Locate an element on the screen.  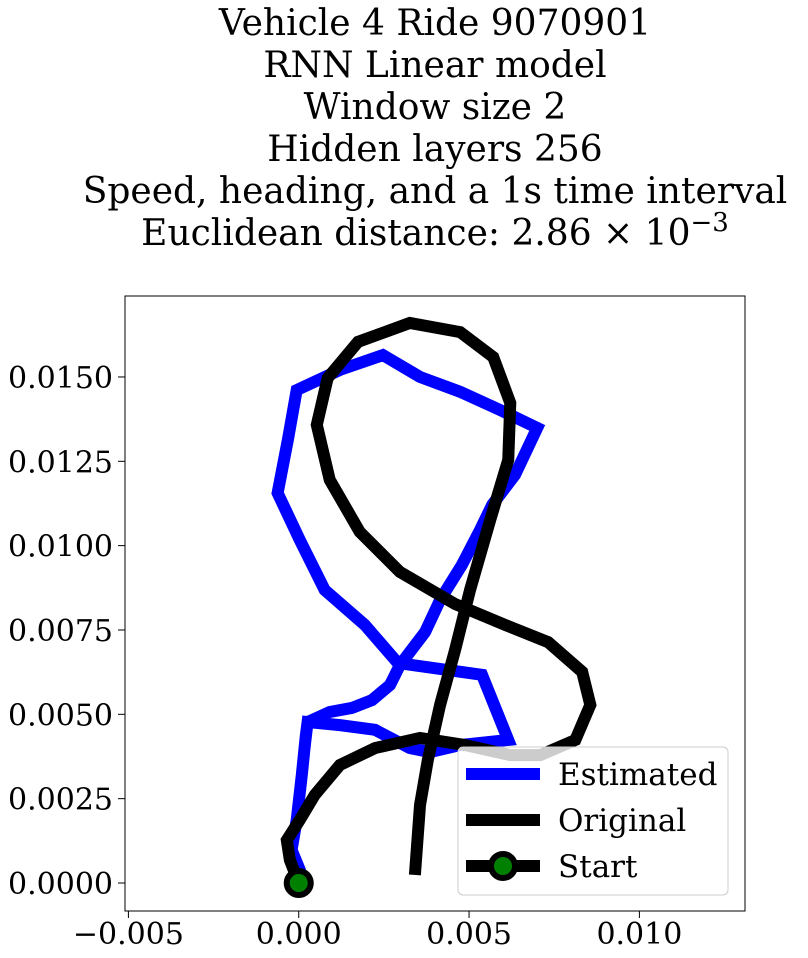
title-text: Speed, heading, and a 1s time interval is located at coordinates (435, 191).